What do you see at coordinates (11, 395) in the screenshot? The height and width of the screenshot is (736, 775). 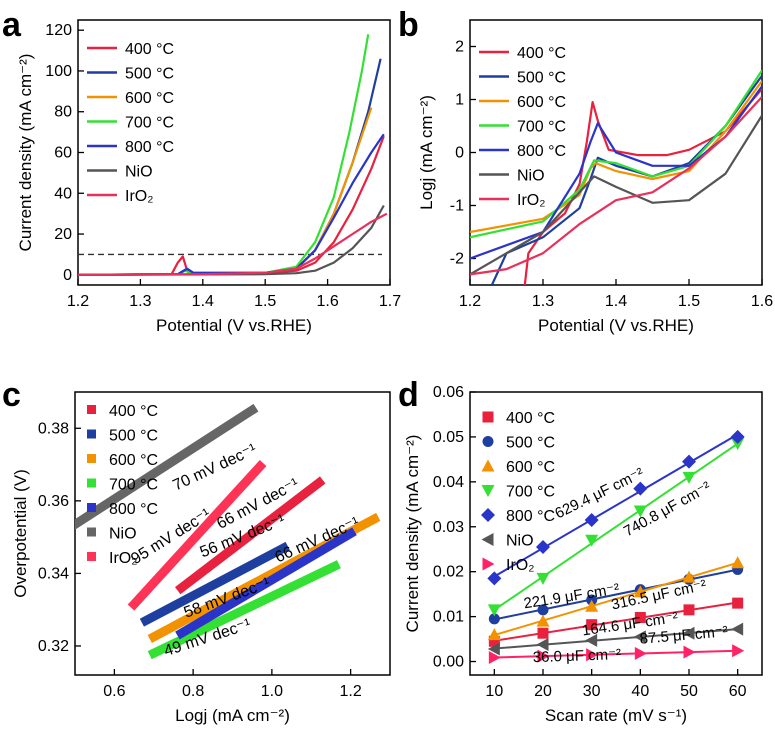 I see `panel-letter-c: c` at bounding box center [11, 395].